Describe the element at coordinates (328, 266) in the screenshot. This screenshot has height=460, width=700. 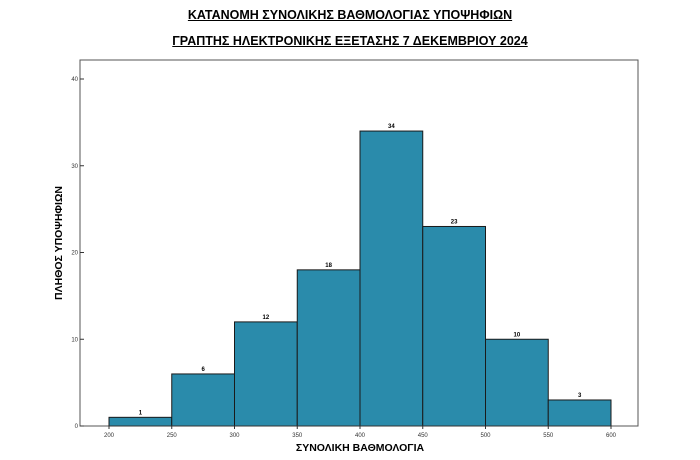
I see `data-label-350-400: 18` at that location.